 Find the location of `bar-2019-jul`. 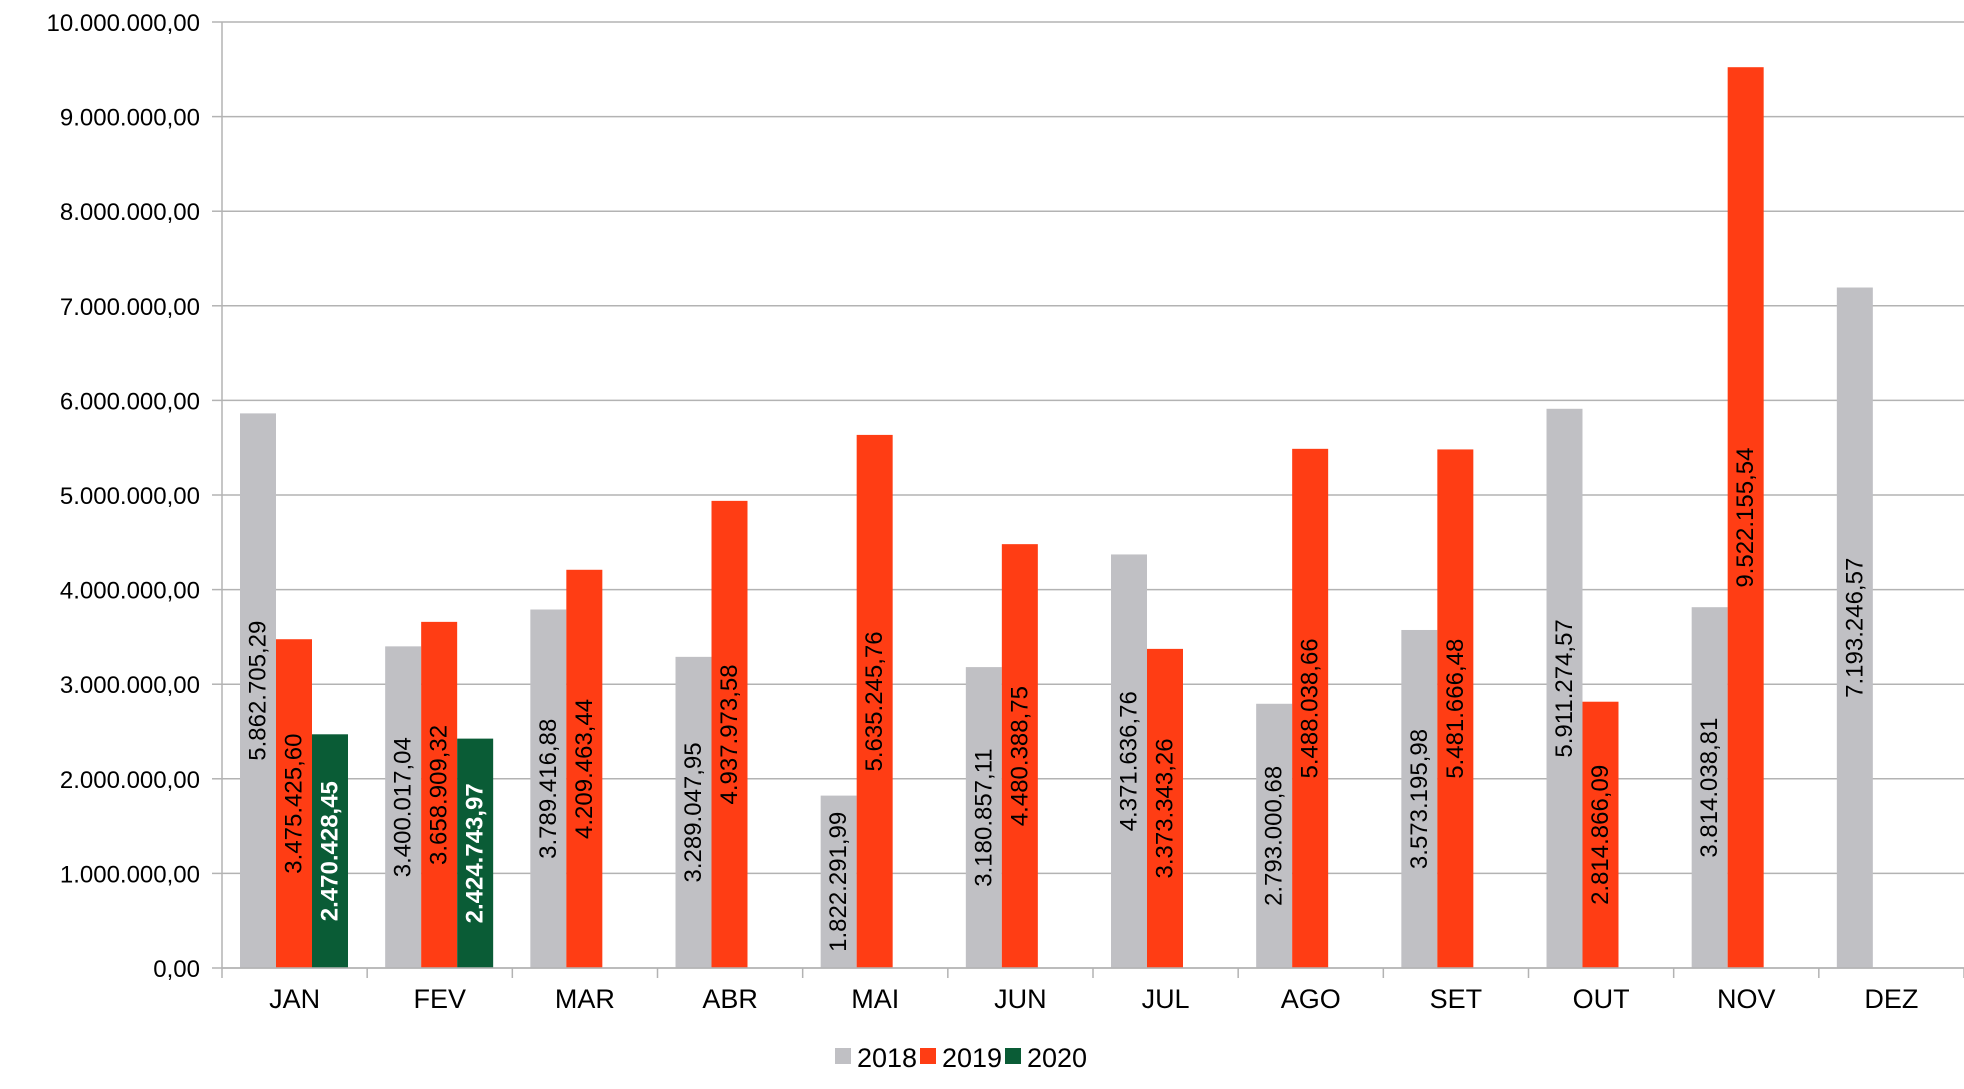

bar-2019-jul is located at coordinates (1165, 808).